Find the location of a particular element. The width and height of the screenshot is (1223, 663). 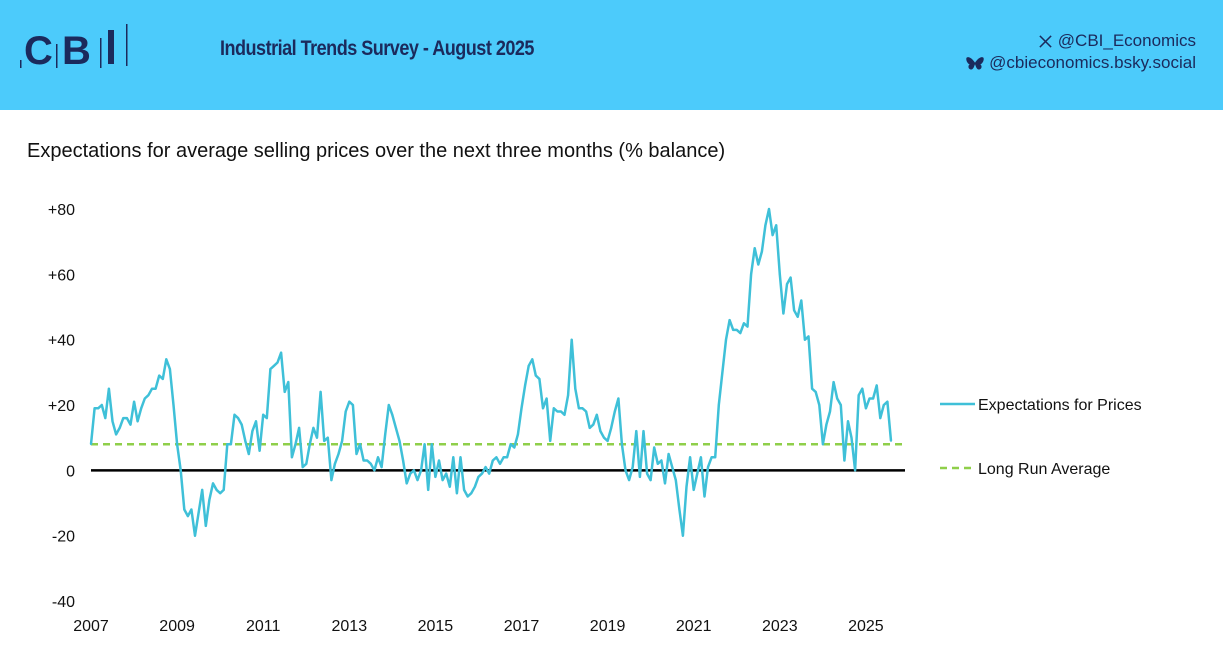

y-tick-label: 0 is located at coordinates (70, 471).